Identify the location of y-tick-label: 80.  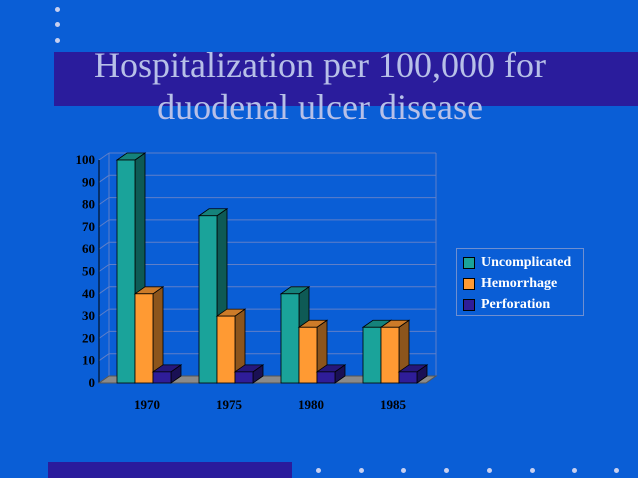
(88, 204).